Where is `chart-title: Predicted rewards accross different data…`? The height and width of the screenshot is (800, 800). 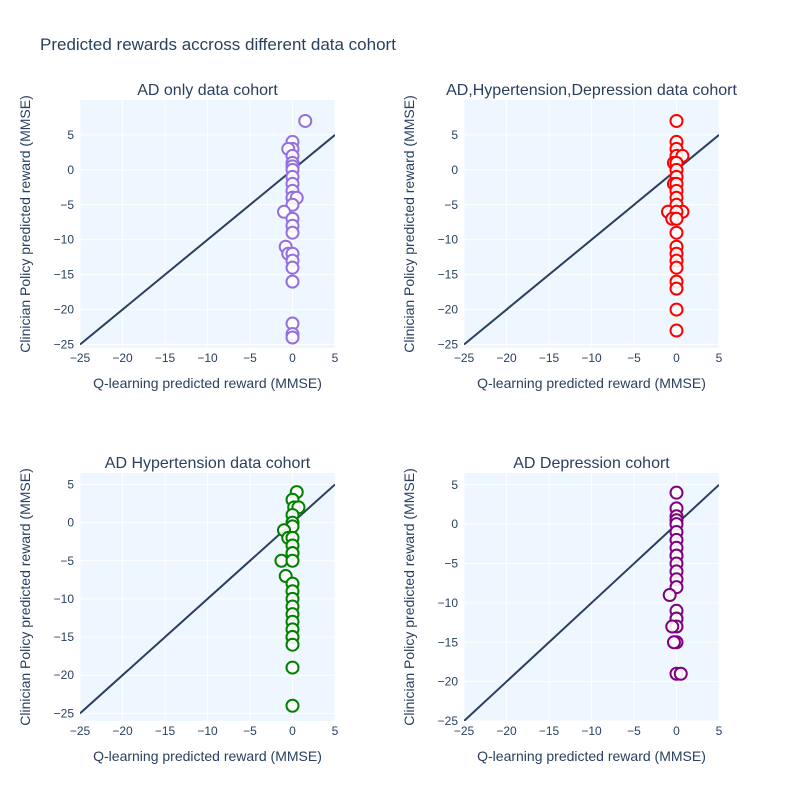 chart-title: Predicted rewards accross different data… is located at coordinates (218, 44).